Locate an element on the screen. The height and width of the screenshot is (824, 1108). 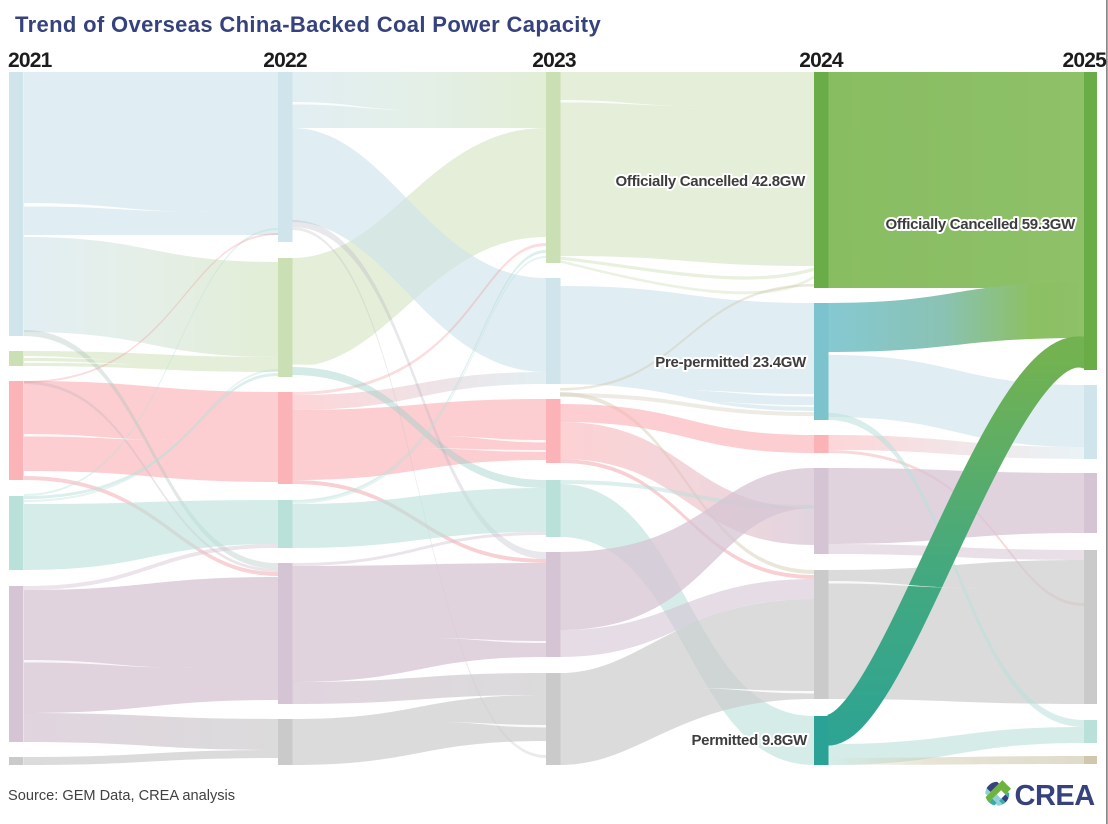
svg-text: Officially Cancelled 42.8GW is located at coordinates (711, 181).